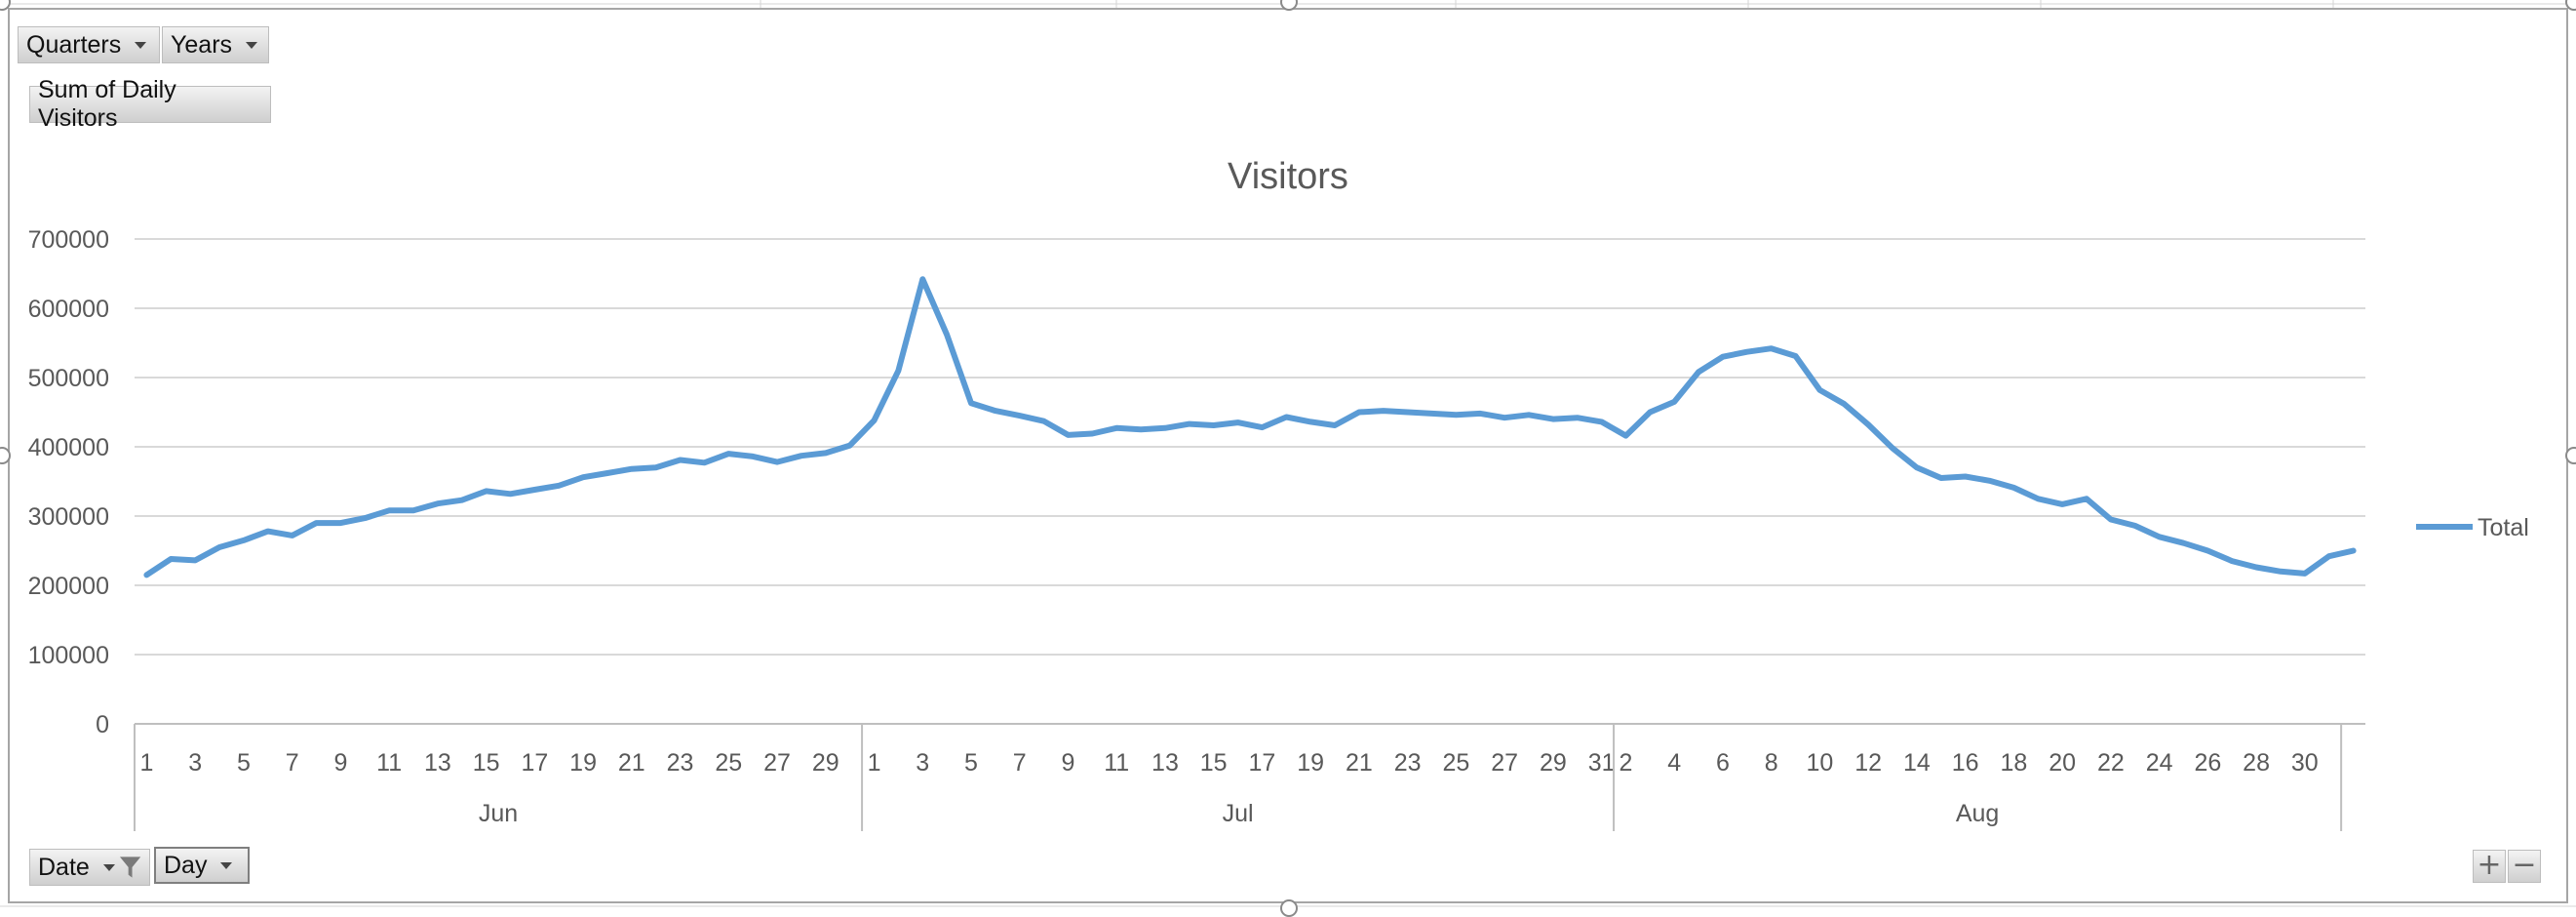 Image resolution: width=2576 pixels, height=917 pixels. Describe the element at coordinates (2503, 527) in the screenshot. I see `legend-label-total: Total` at that location.